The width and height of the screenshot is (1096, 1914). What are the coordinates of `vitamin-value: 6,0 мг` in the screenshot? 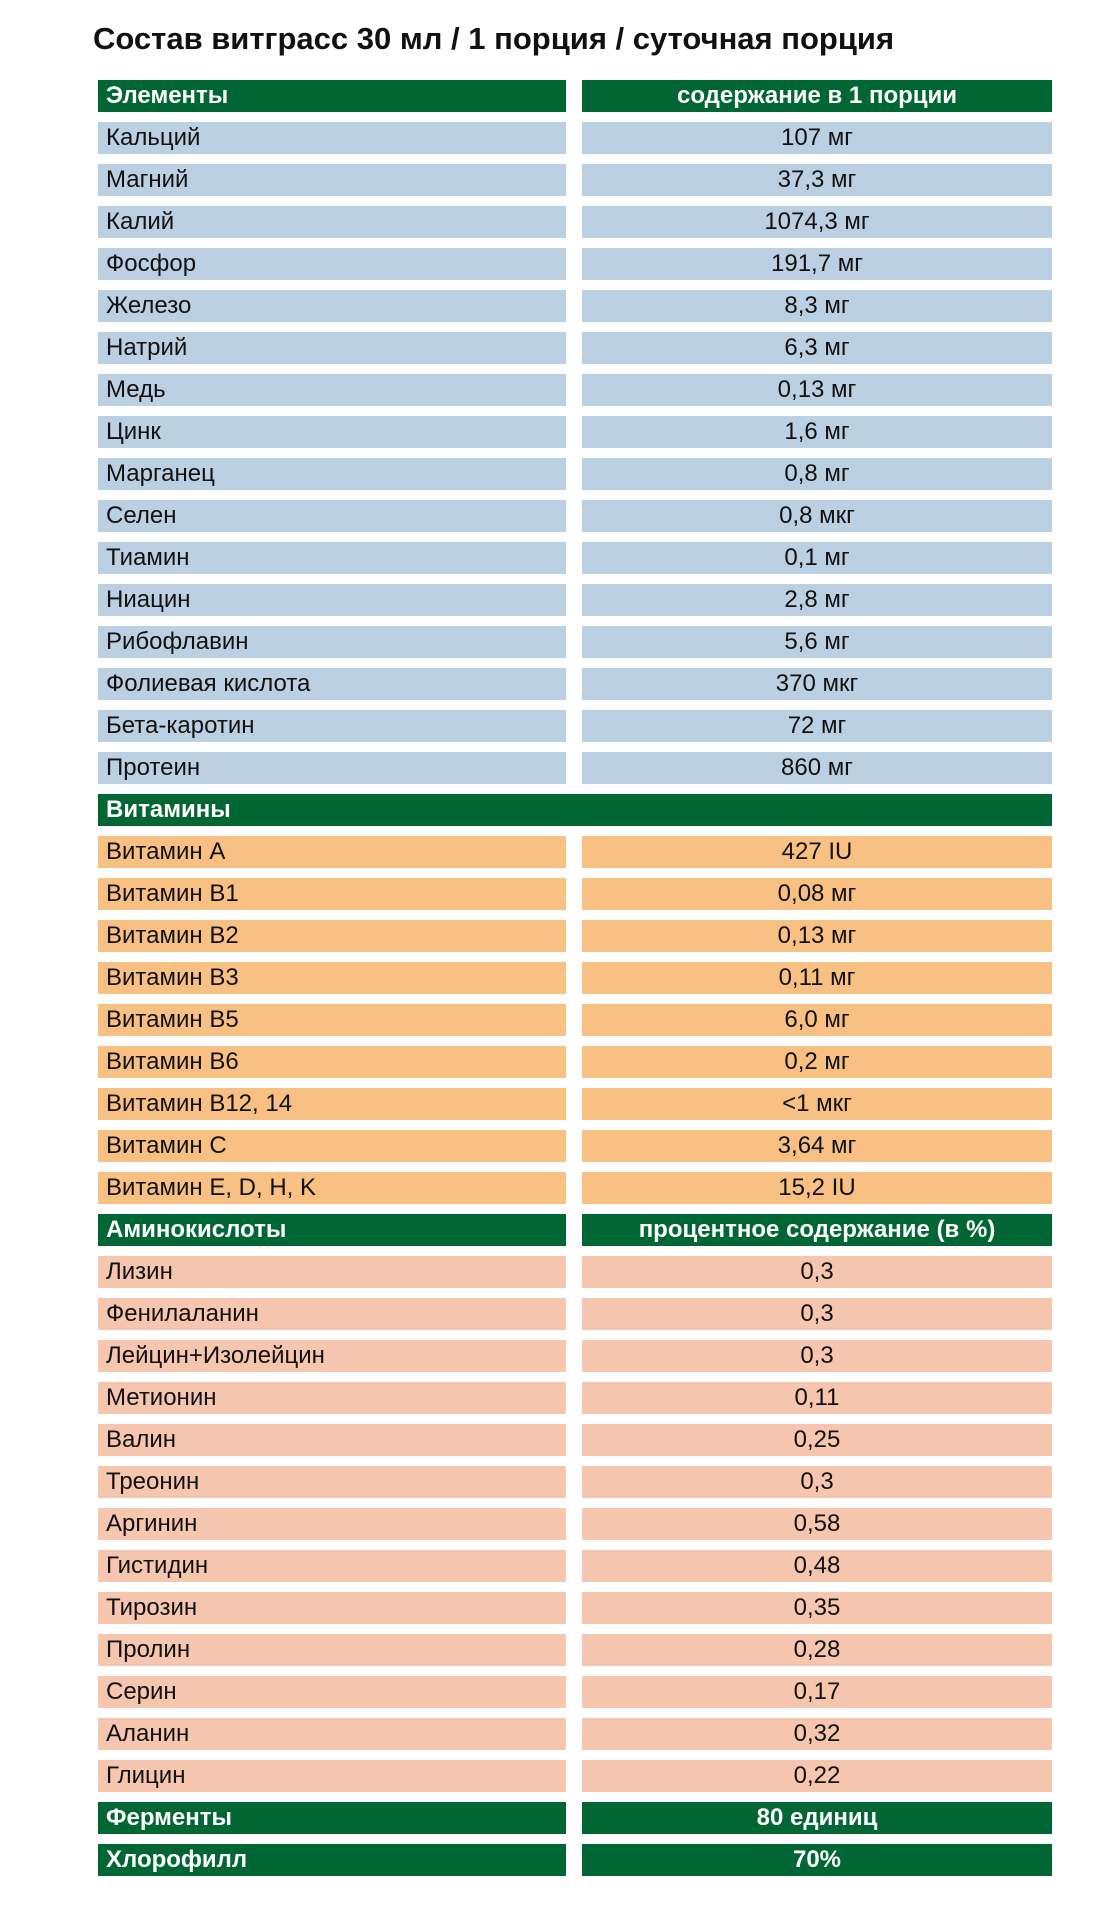 It's located at (817, 1020).